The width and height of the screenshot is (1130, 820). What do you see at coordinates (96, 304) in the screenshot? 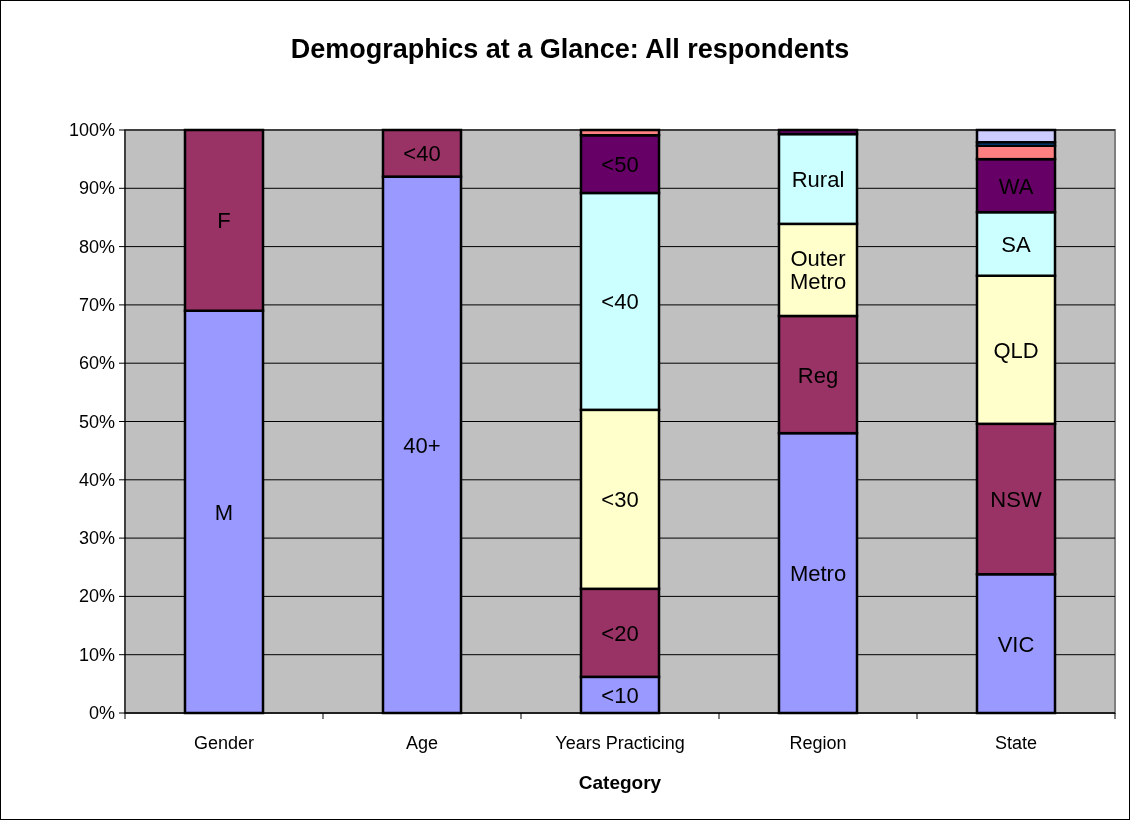
I see `y-tick-label: 70%` at bounding box center [96, 304].